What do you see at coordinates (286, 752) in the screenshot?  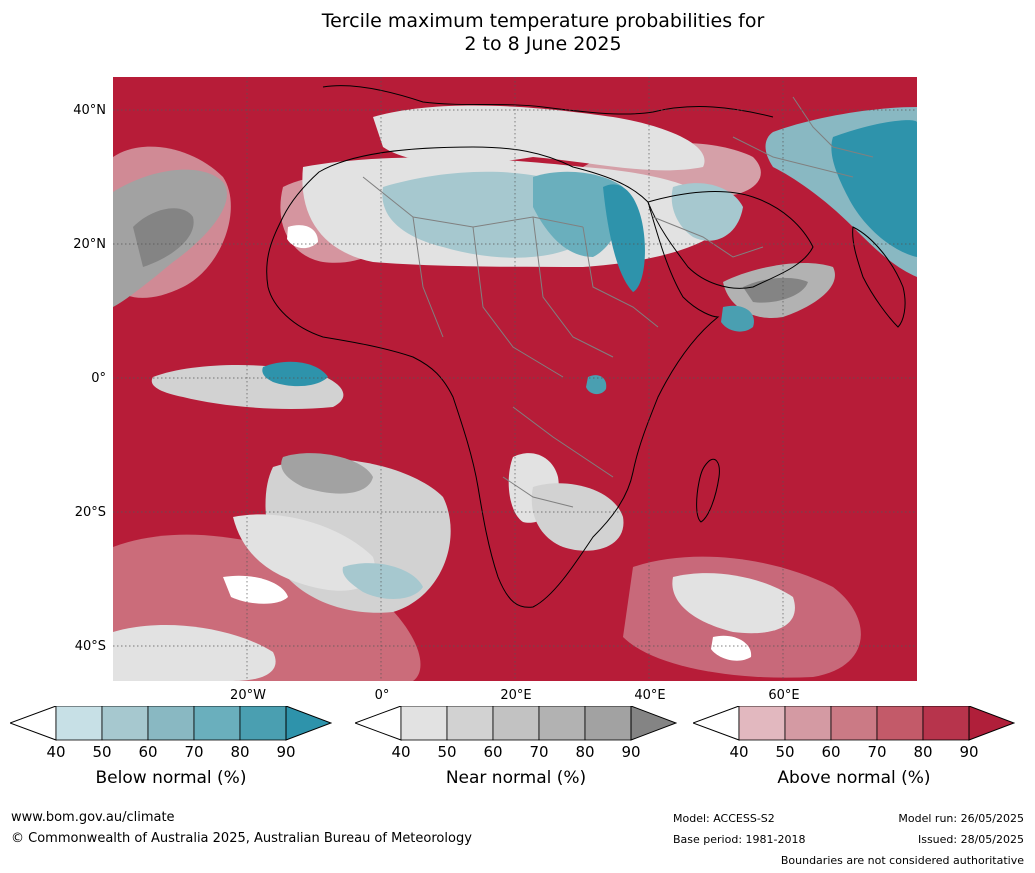 I see `below-tick-90: 90` at bounding box center [286, 752].